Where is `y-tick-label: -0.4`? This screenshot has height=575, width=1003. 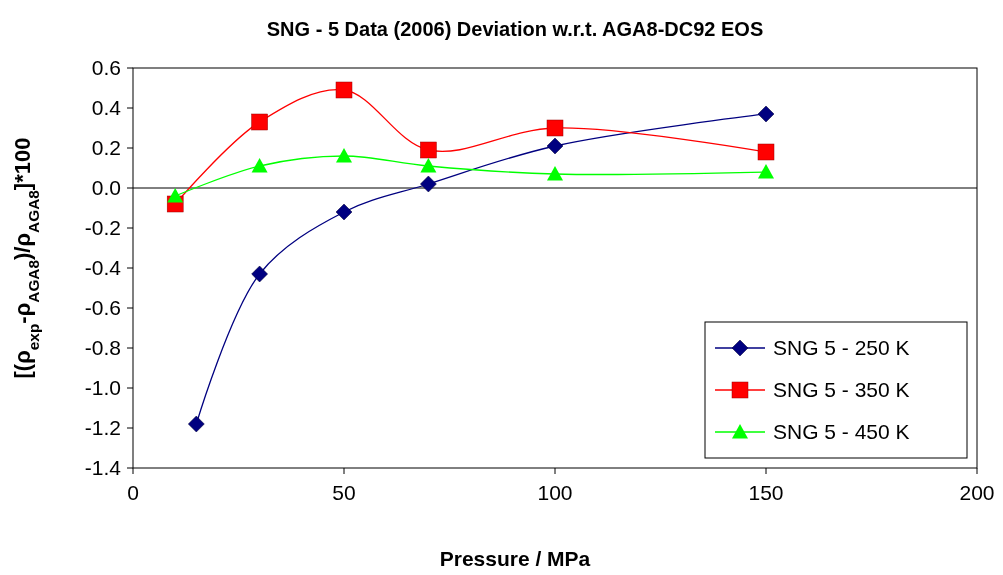
y-tick-label: -0.4 is located at coordinates (103, 268).